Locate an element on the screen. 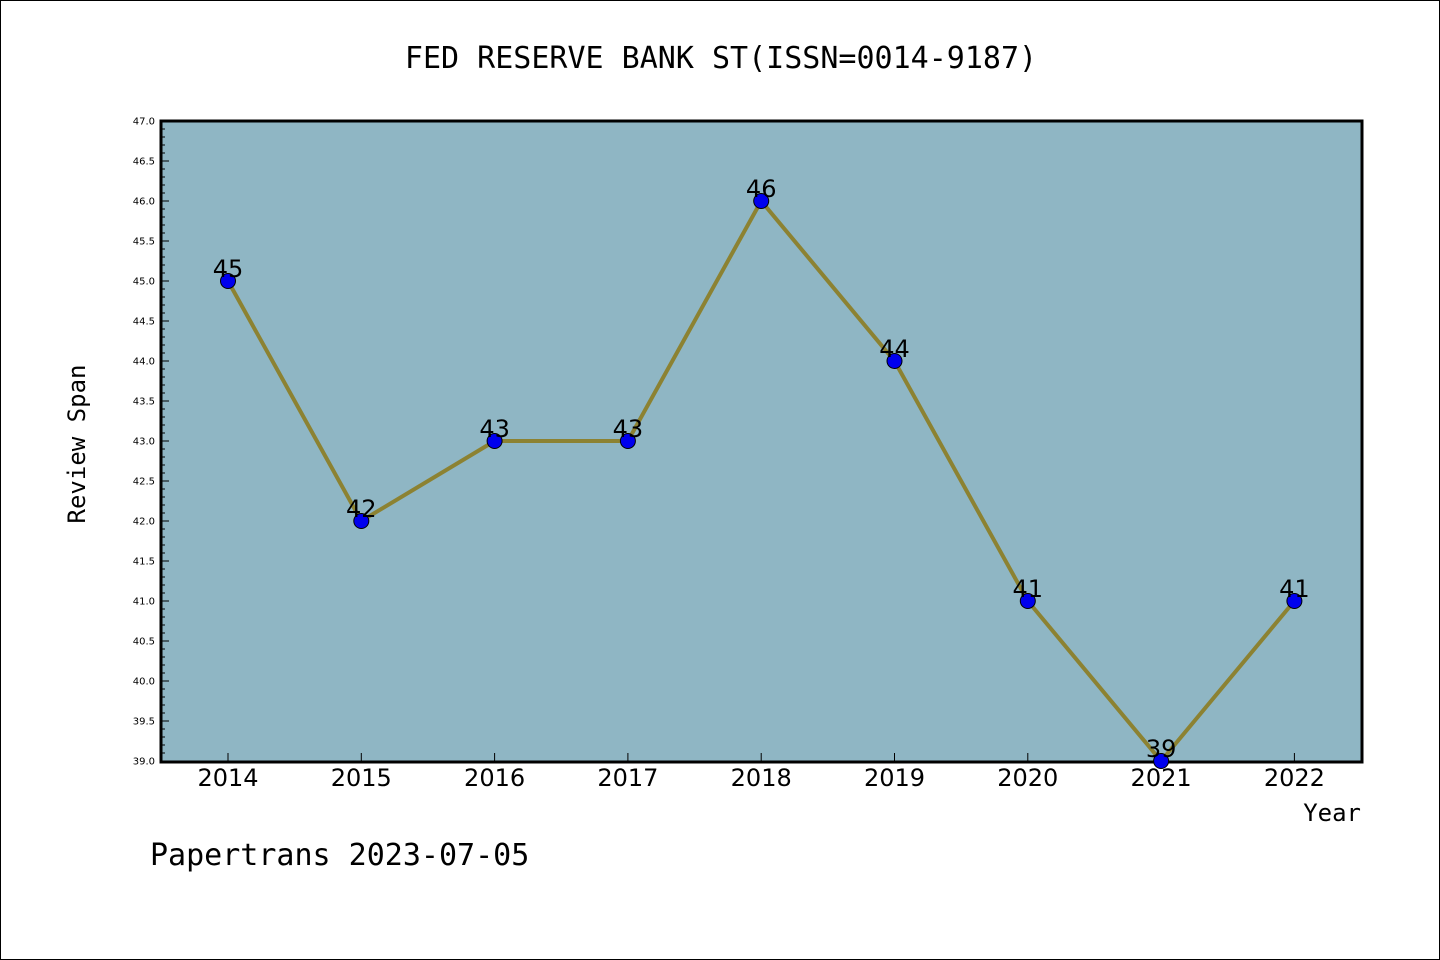  y-tick-label: 44.0 is located at coordinates (144, 362).